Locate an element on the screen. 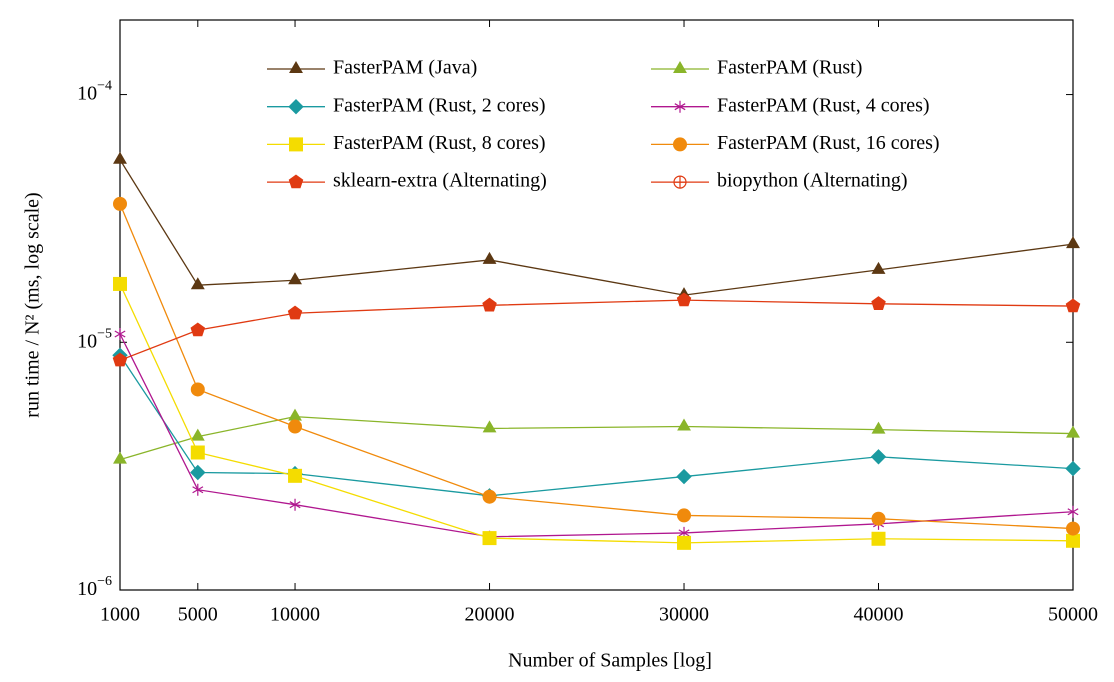  x-tick-label: 5000 is located at coordinates (198, 615).